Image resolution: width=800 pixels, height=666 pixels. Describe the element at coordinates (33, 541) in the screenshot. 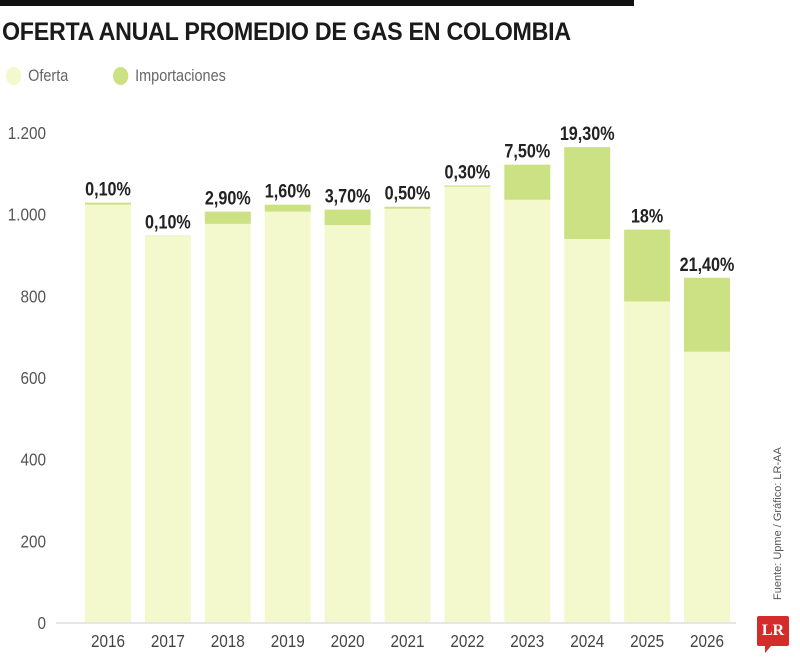

I see `y-tick-label: 200` at that location.